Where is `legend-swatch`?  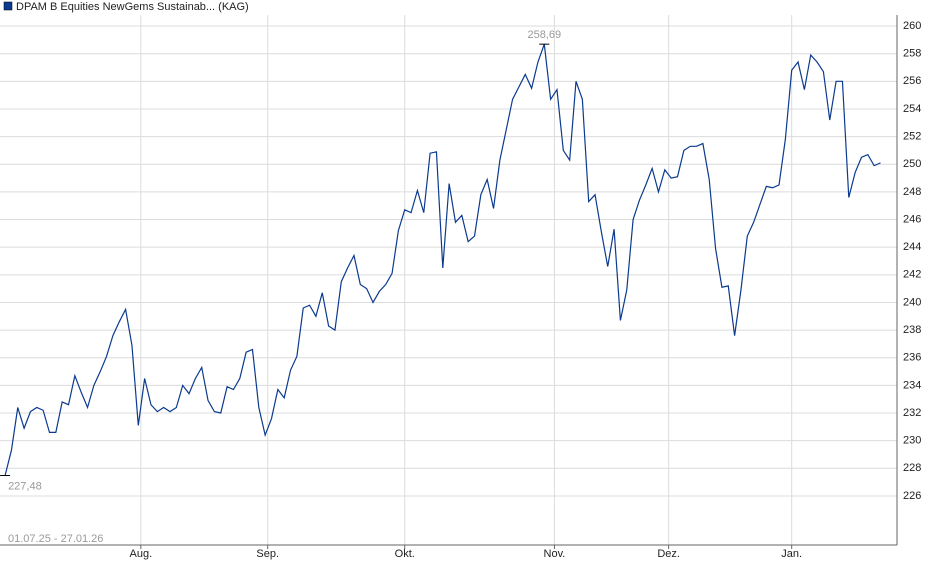 legend-swatch is located at coordinates (8, 6).